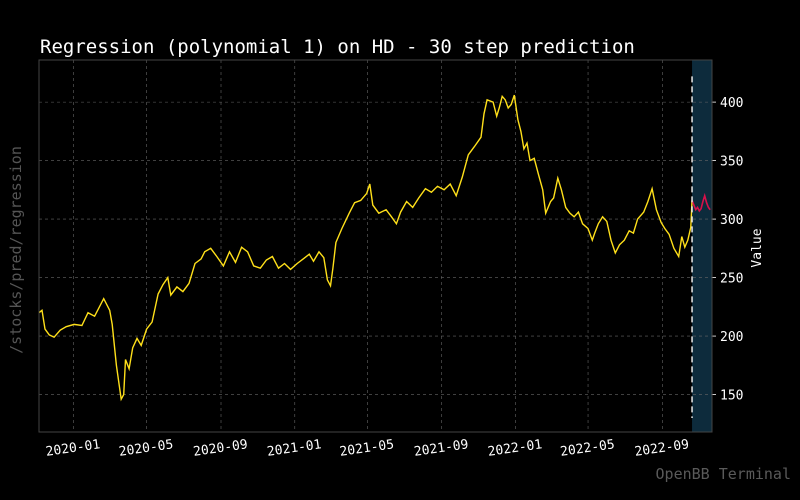  What do you see at coordinates (16, 250) in the screenshot?
I see `side-label: /stocks/pred/regression` at bounding box center [16, 250].